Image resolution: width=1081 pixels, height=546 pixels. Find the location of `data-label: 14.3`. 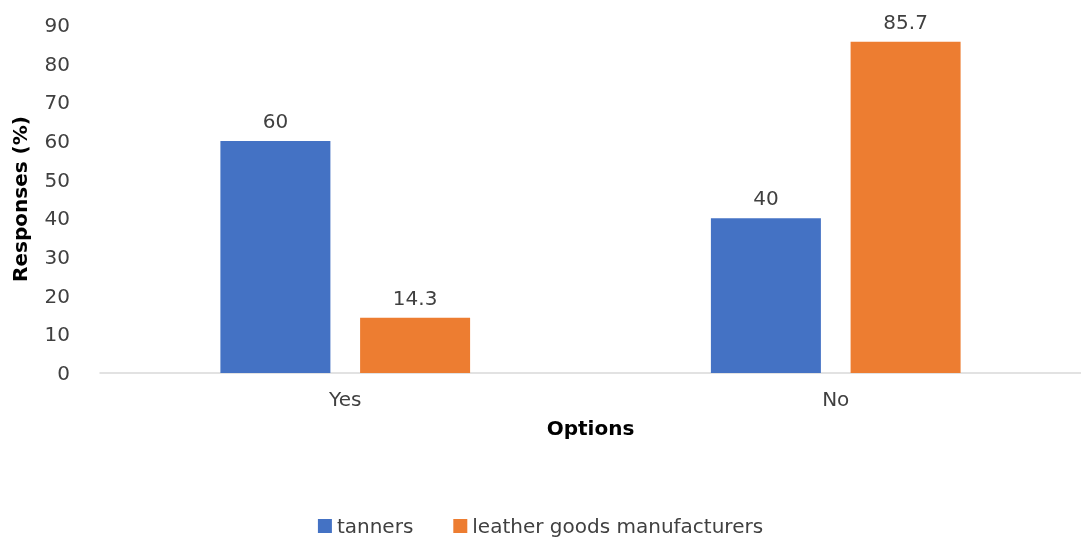

data-label: 14.3 is located at coordinates (415, 297).